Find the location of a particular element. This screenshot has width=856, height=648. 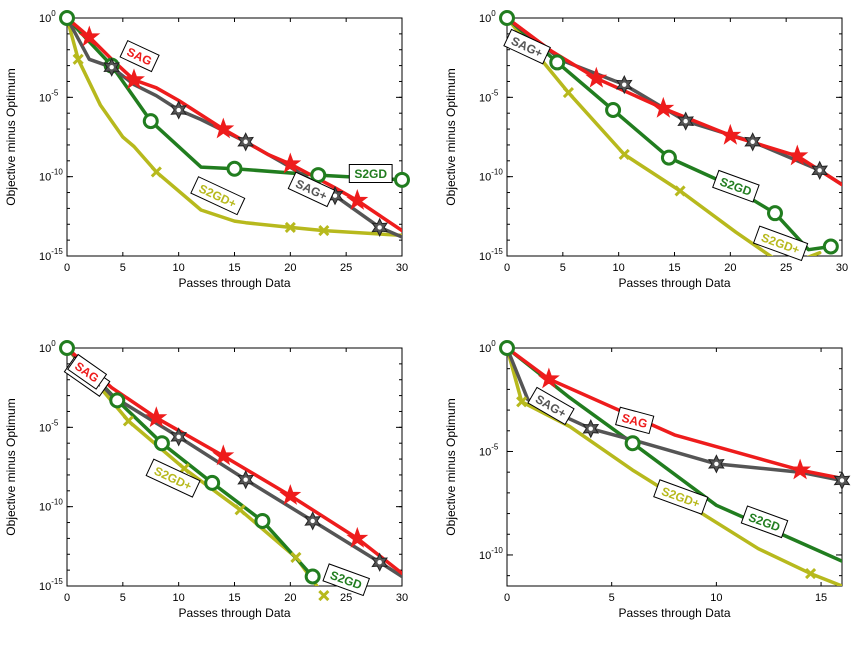

series-label-s2gd-plus: S2GD+ is located at coordinates (681, 497).